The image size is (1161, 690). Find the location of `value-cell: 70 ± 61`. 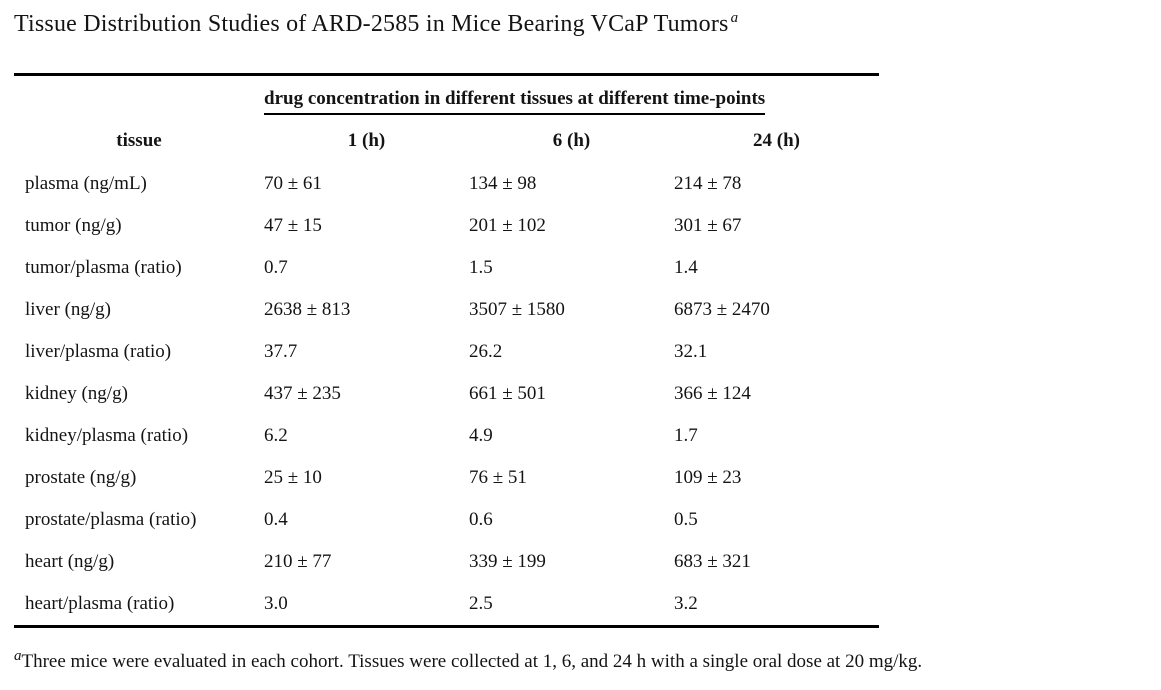

value-cell: 70 ± 61 is located at coordinates (293, 183).